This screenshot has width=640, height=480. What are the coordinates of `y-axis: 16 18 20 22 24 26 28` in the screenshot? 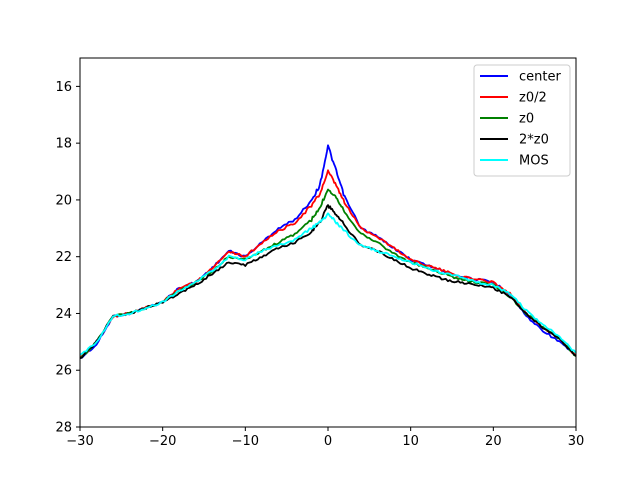 It's located at (67, 258).